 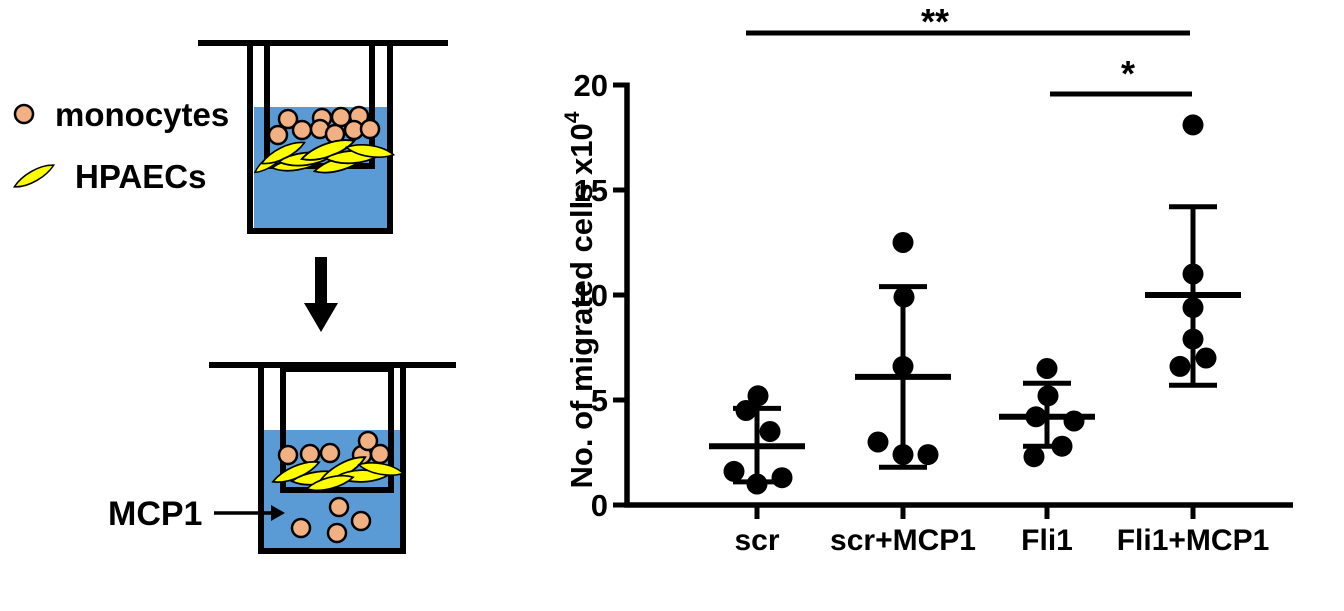 I want to click on series-scr+MCP1, so click(x=903, y=351).